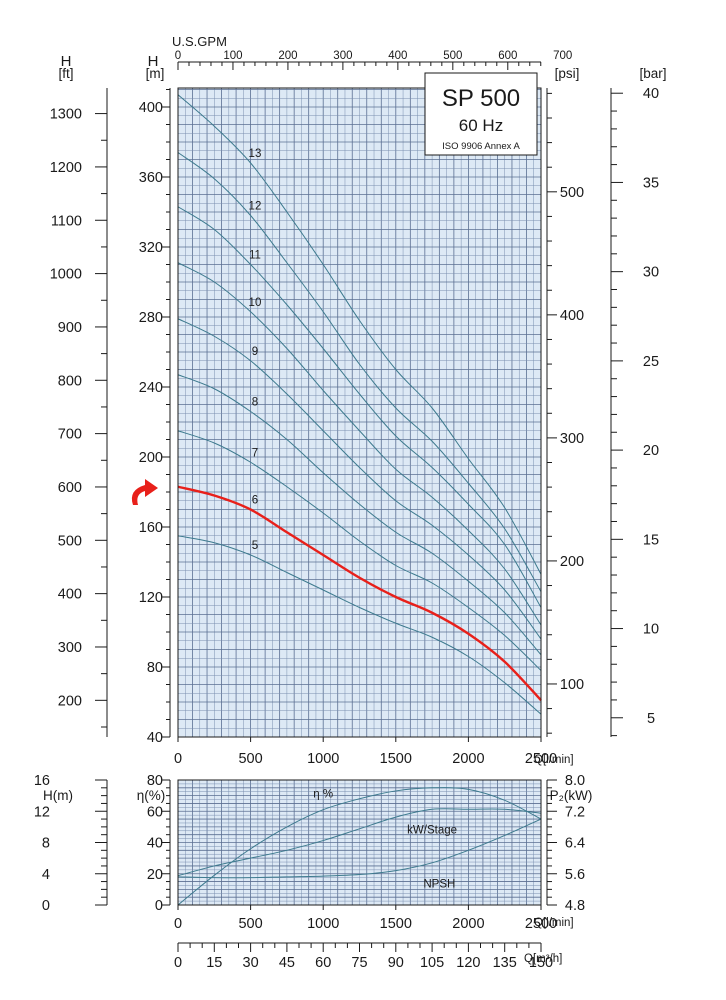  Describe the element at coordinates (572, 193) in the screenshot. I see `psi-tick-label: 500` at that location.